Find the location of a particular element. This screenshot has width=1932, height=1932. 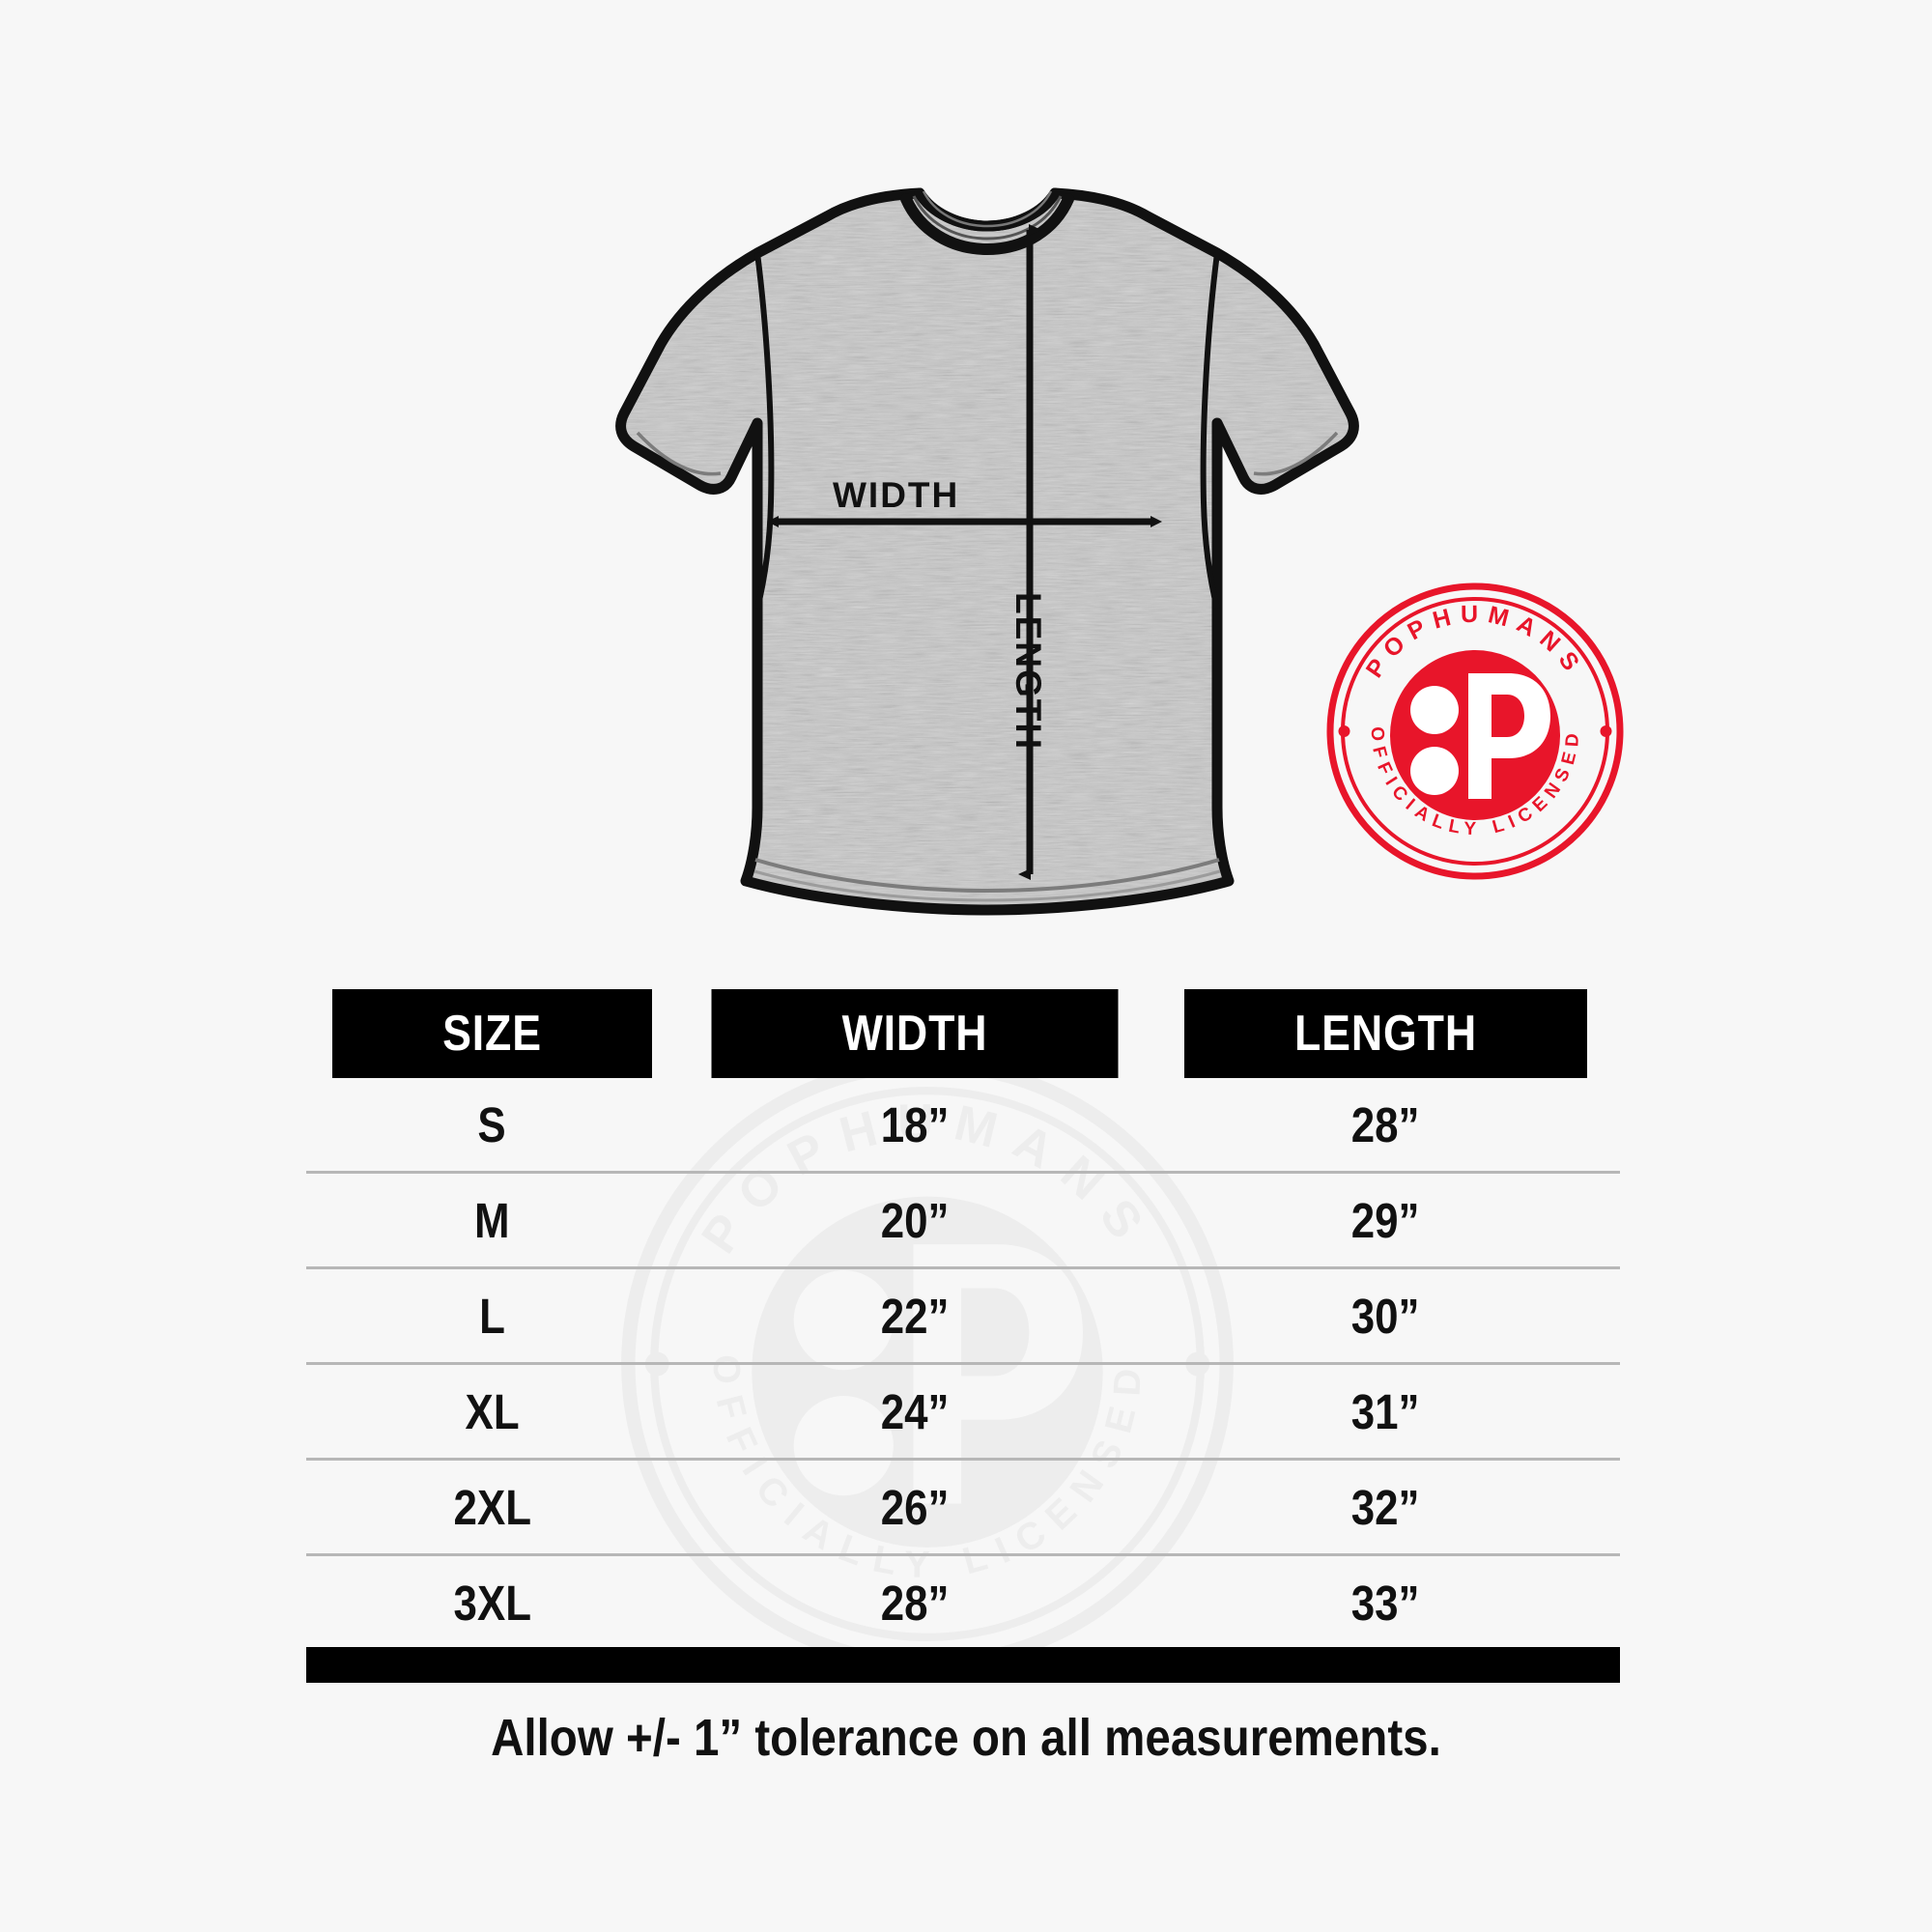

cell-width-text: 28” is located at coordinates (915, 1603).